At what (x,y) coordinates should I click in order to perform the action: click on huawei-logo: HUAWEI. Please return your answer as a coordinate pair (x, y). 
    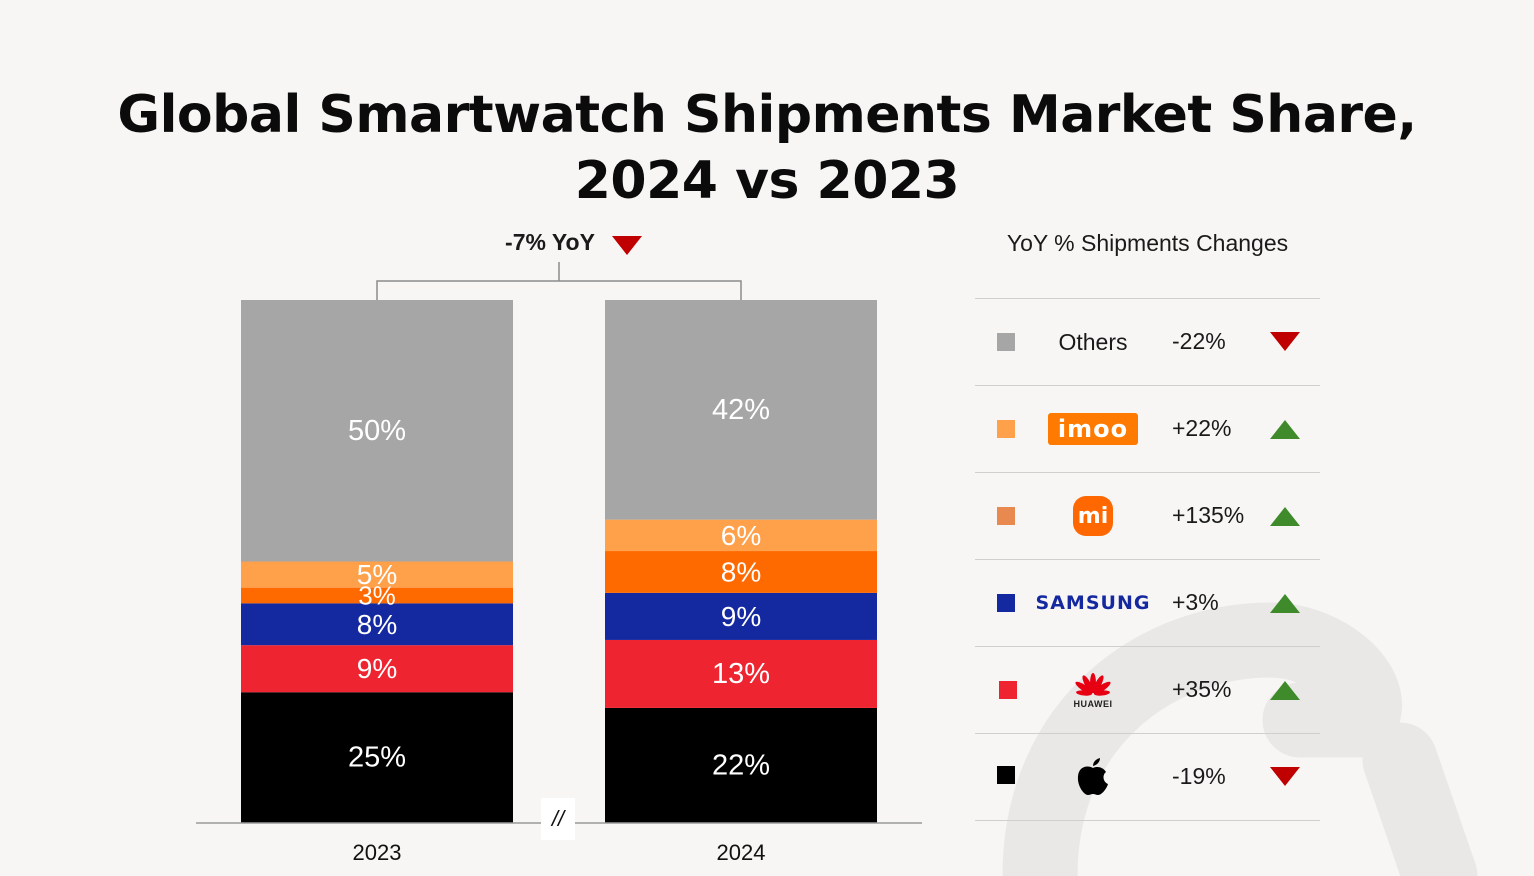
    Looking at the image, I should click on (1093, 690).